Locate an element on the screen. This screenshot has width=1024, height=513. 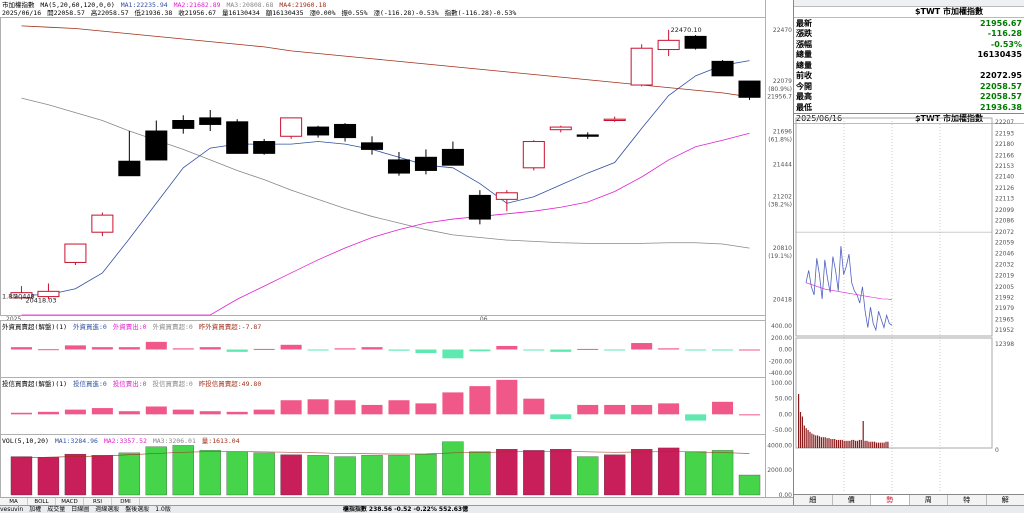
mini-axis-tick: 22099 is located at coordinates (1004, 210).